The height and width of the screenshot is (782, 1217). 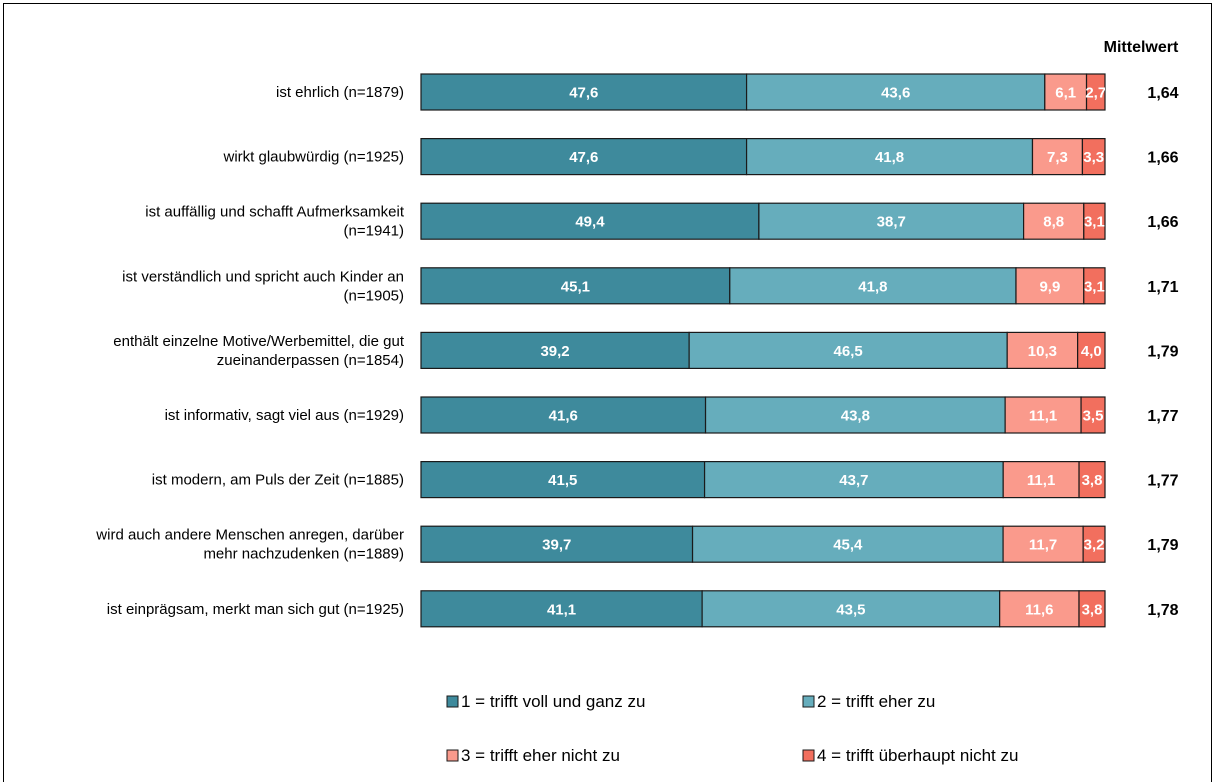 I want to click on data-label: 43,5, so click(x=850, y=609).